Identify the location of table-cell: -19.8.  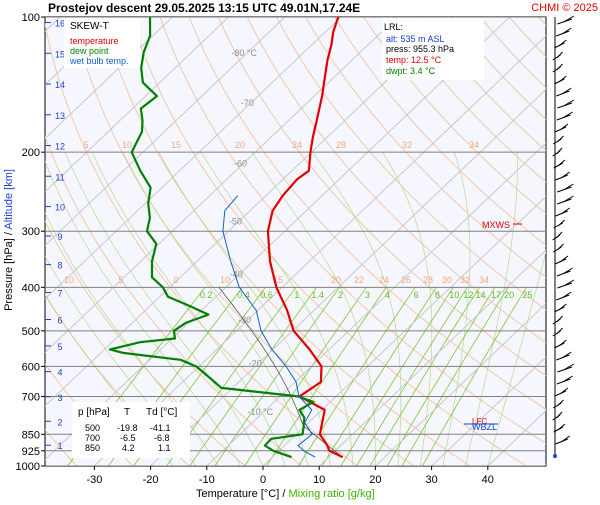
(127, 428).